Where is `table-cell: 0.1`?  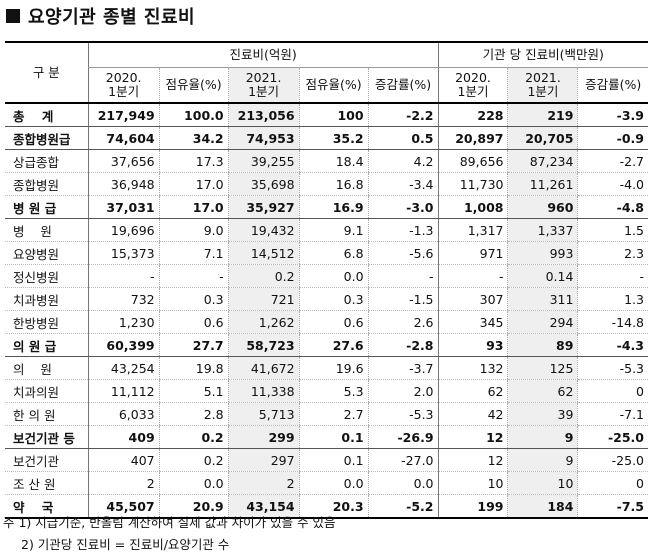
table-cell: 0.1 is located at coordinates (333, 437).